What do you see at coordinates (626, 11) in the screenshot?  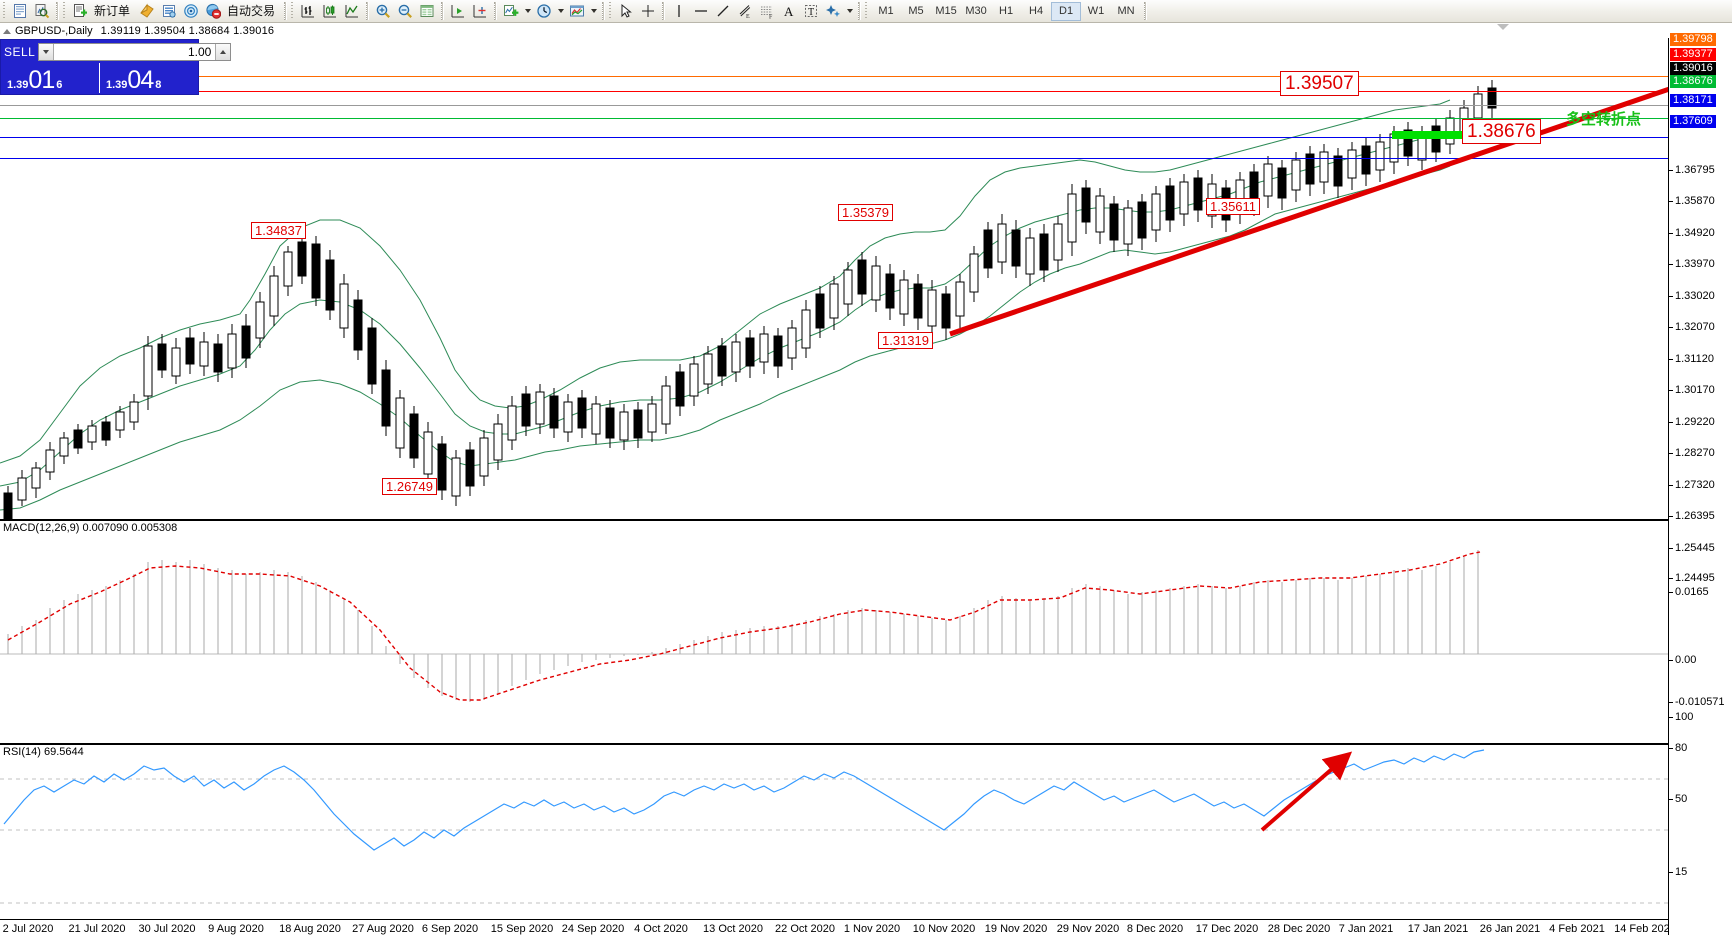 I see `cursor-icon` at bounding box center [626, 11].